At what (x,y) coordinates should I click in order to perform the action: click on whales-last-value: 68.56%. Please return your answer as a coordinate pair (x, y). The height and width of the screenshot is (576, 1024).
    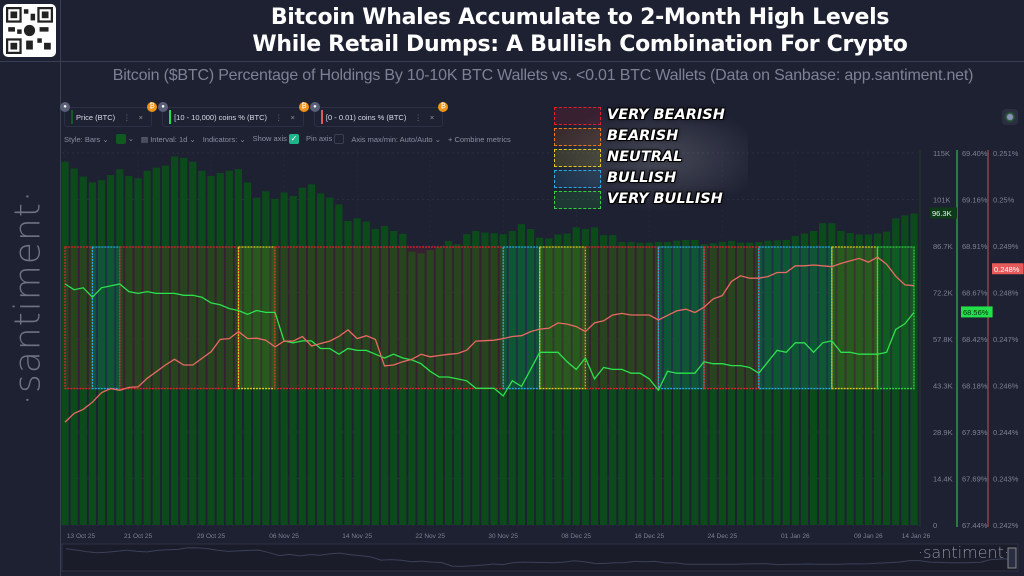
    Looking at the image, I should click on (976, 312).